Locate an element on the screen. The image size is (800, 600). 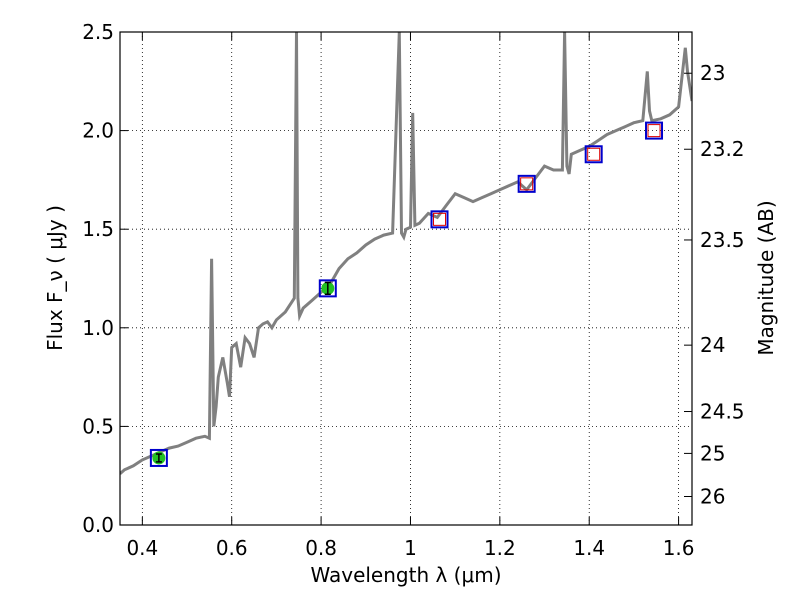
y-tick-label: 1.0 is located at coordinates (98, 328).